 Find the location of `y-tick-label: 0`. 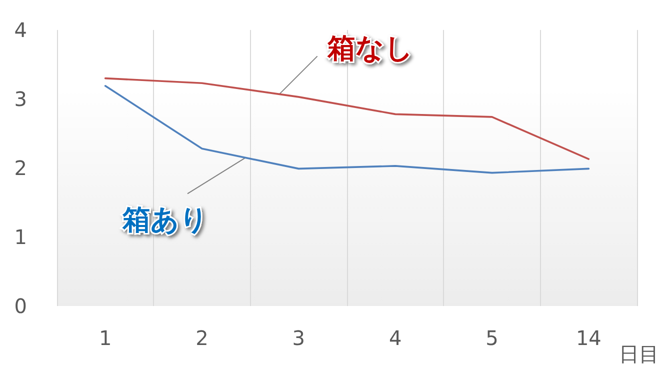

y-tick-label: 0 is located at coordinates (20, 306).